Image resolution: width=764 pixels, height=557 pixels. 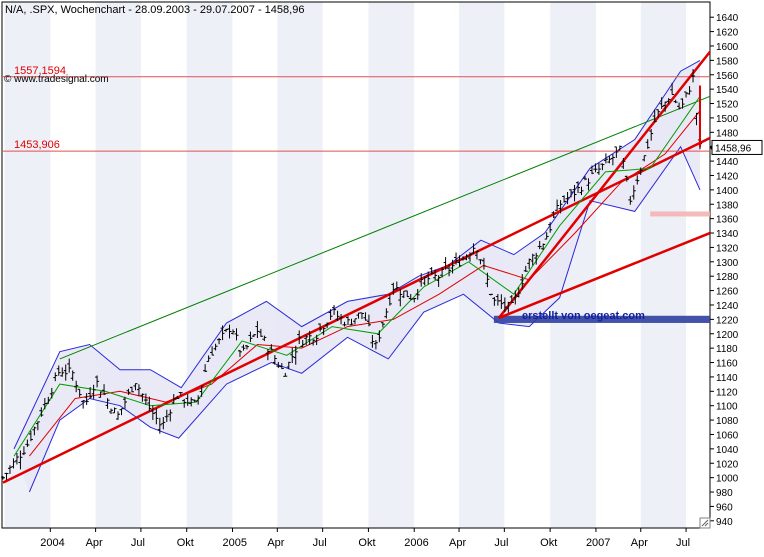 What do you see at coordinates (727, 33) in the screenshot?
I see `y-tick-label: 1620` at bounding box center [727, 33].